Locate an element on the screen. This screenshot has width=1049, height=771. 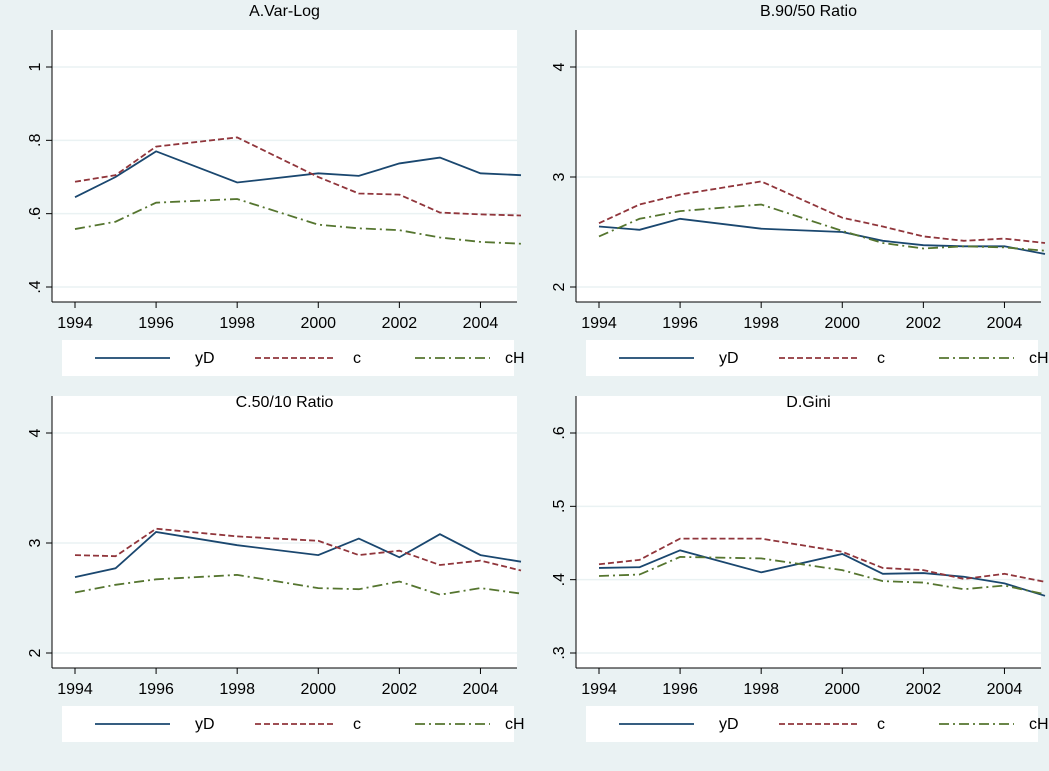
y-tick-label: 1 is located at coordinates (35, 66).